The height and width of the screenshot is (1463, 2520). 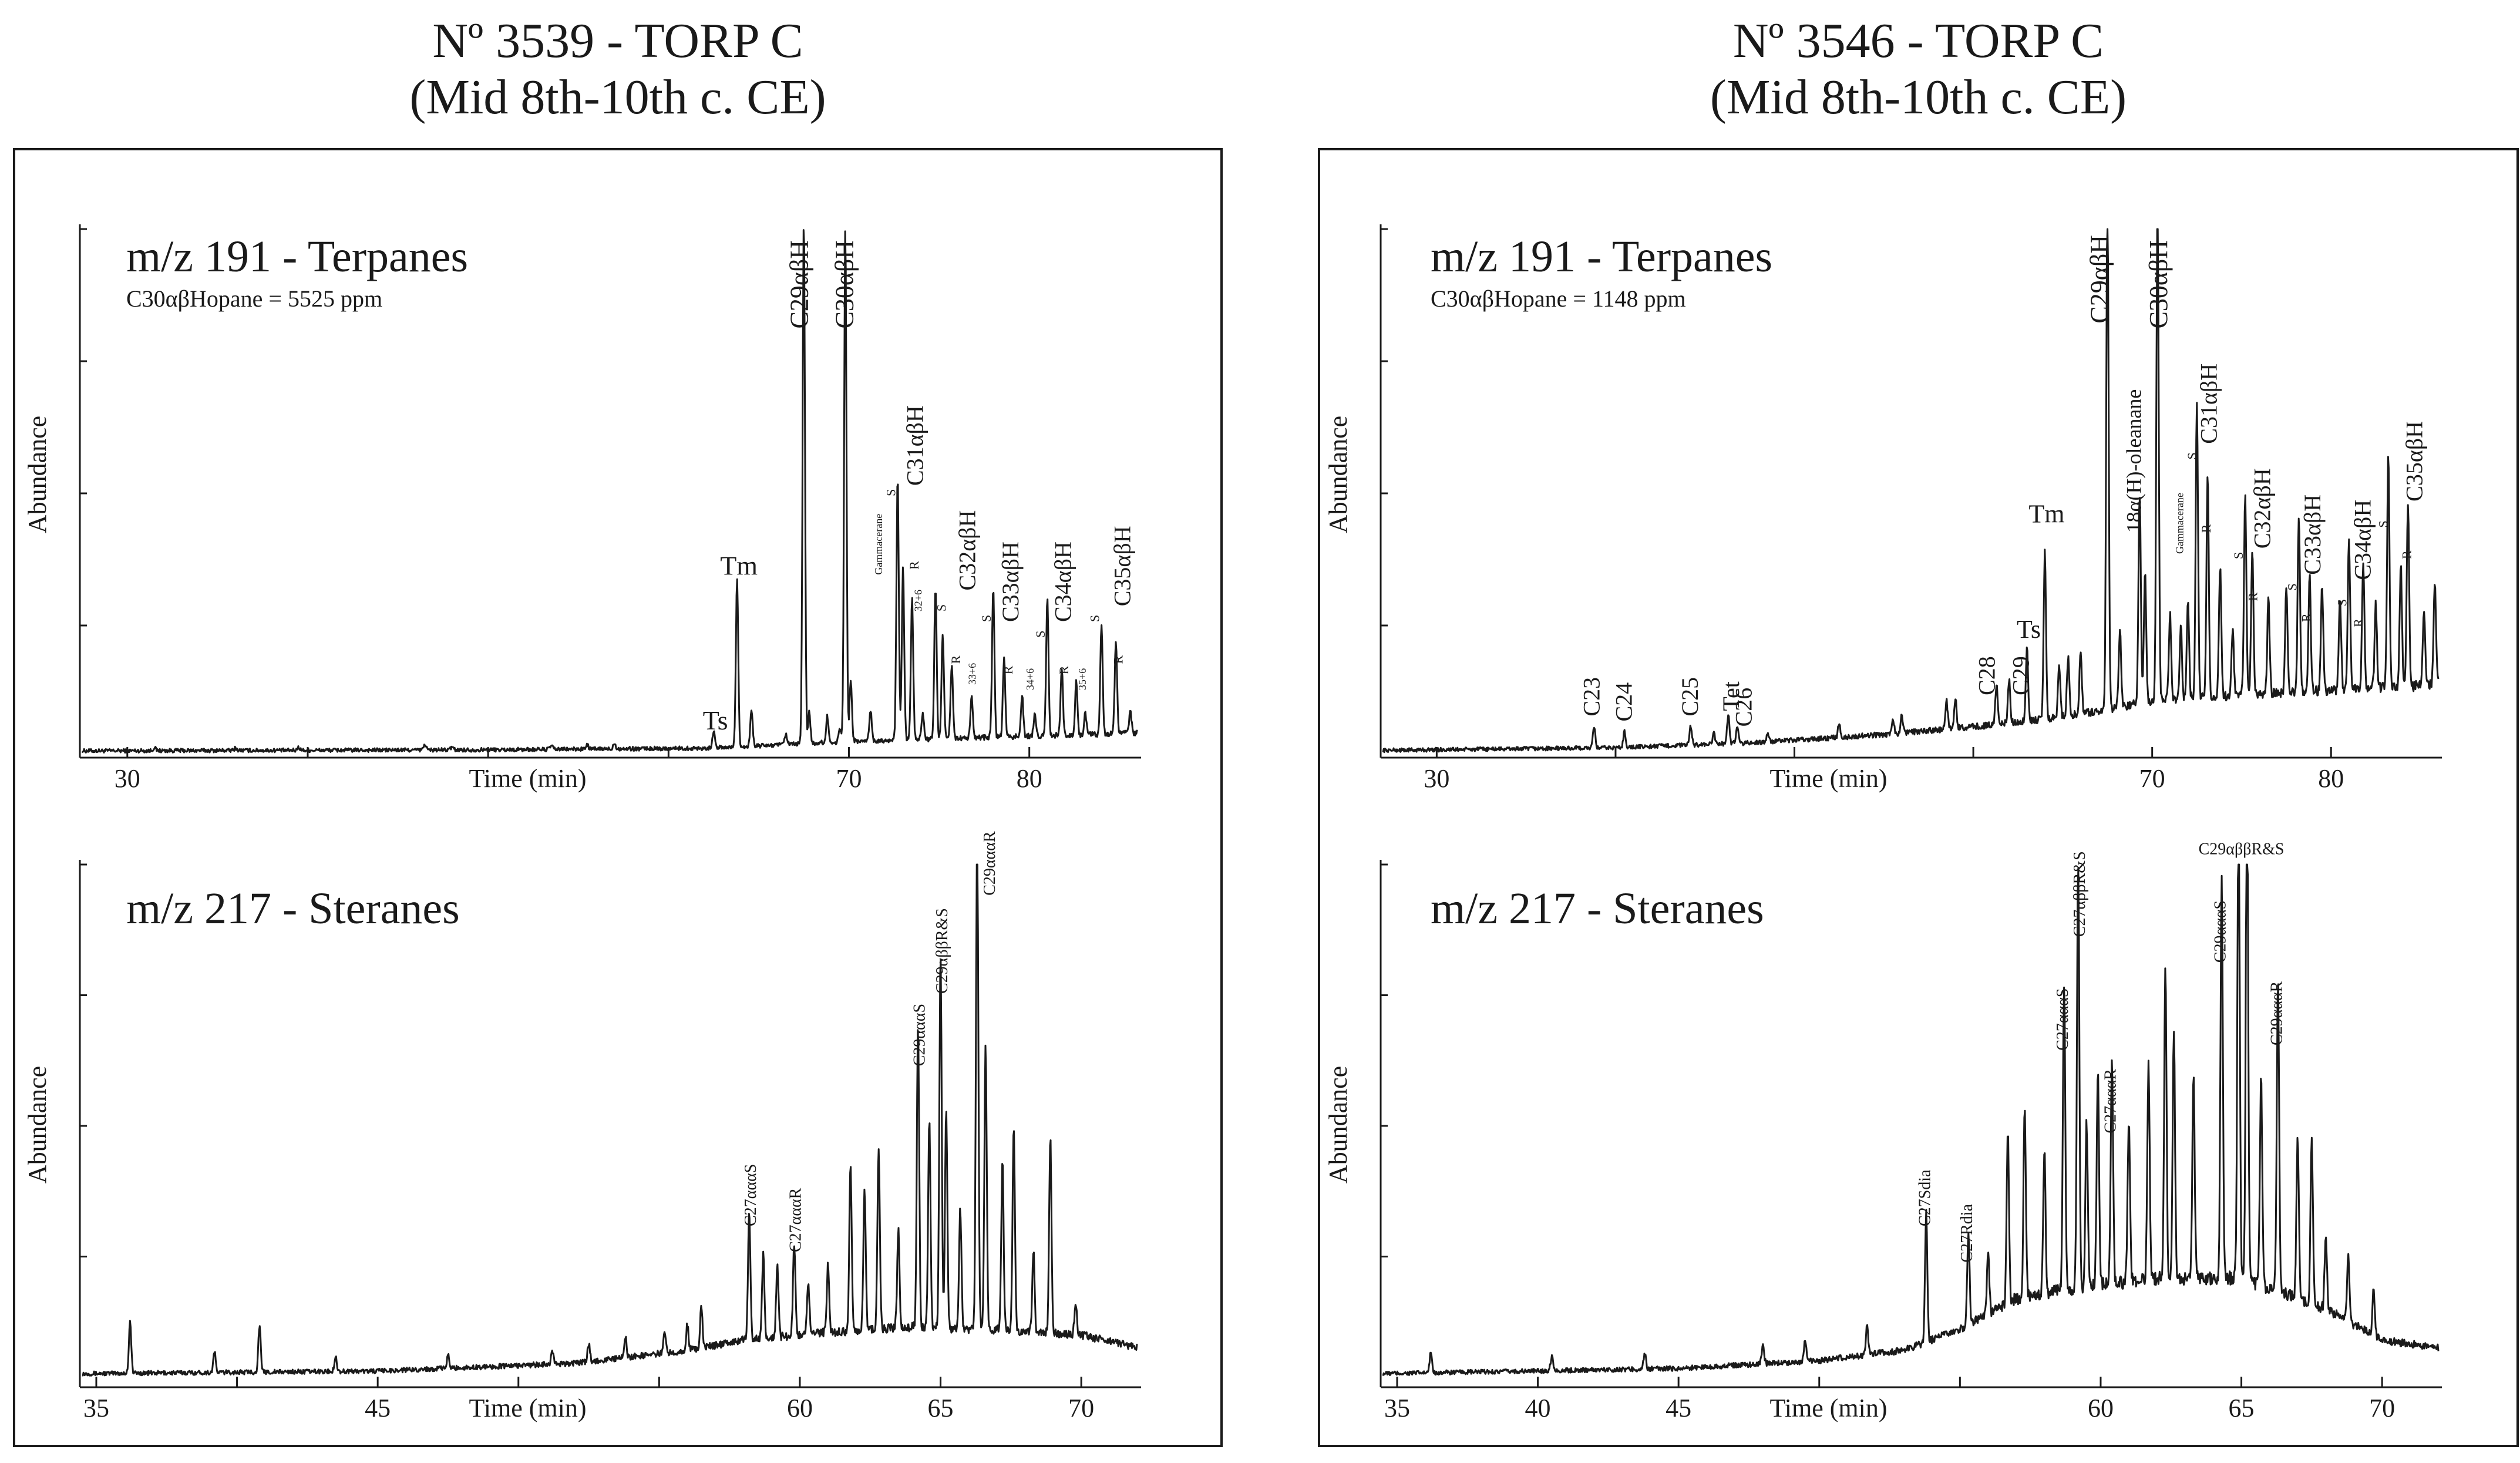 I want to click on right-terpanes-peak-label: C35αβH, so click(x=2414, y=461).